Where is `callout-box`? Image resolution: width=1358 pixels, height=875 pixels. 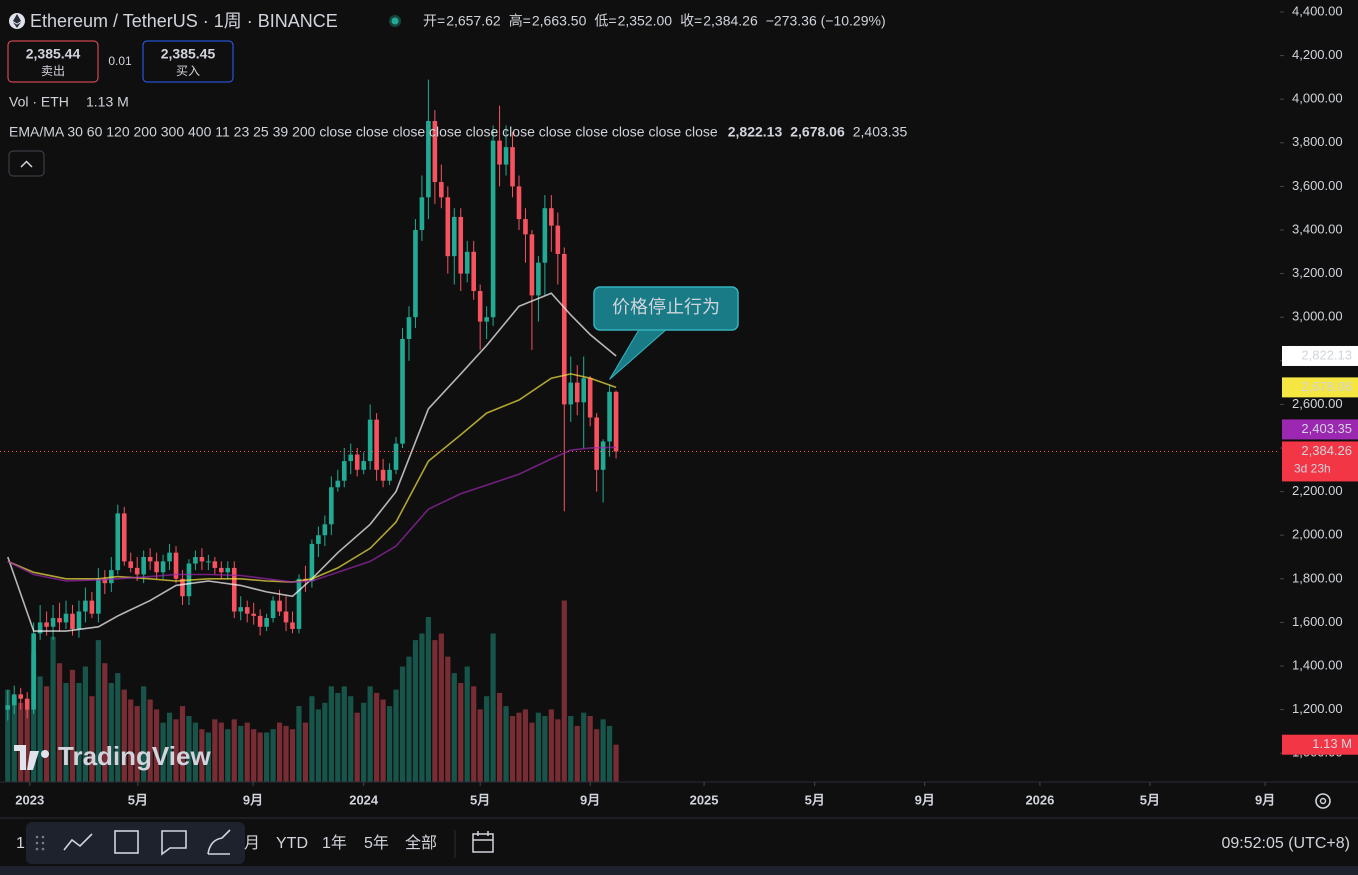 callout-box is located at coordinates (666, 308).